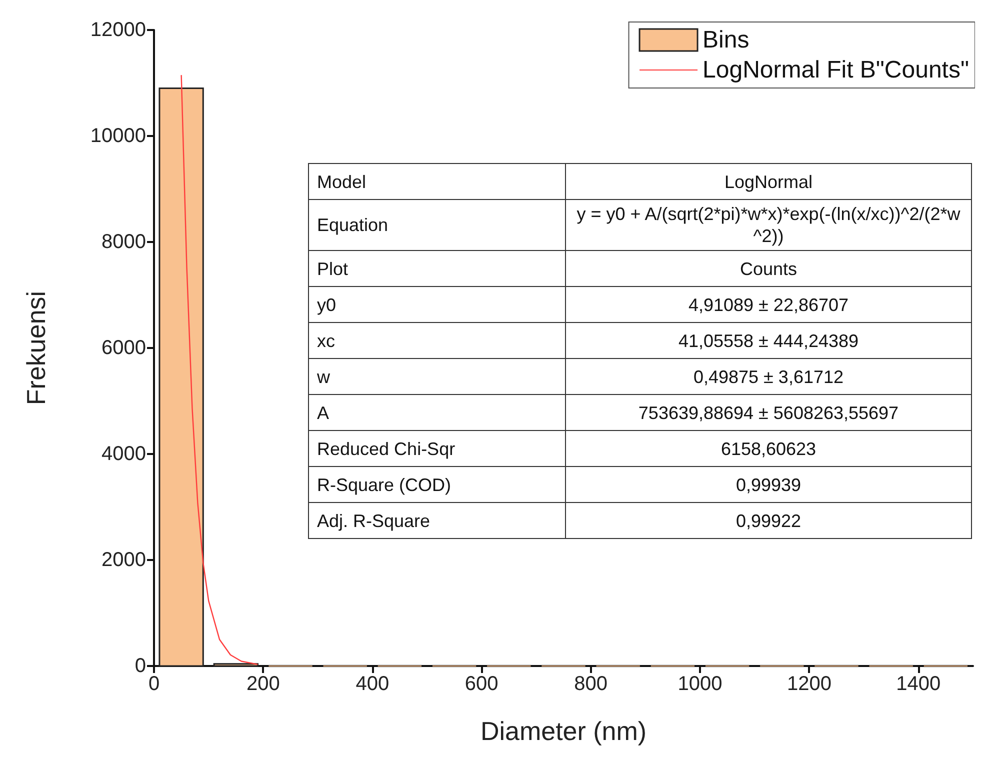 The width and height of the screenshot is (983, 774). Describe the element at coordinates (437, 182) in the screenshot. I see `annotation: Model` at that location.